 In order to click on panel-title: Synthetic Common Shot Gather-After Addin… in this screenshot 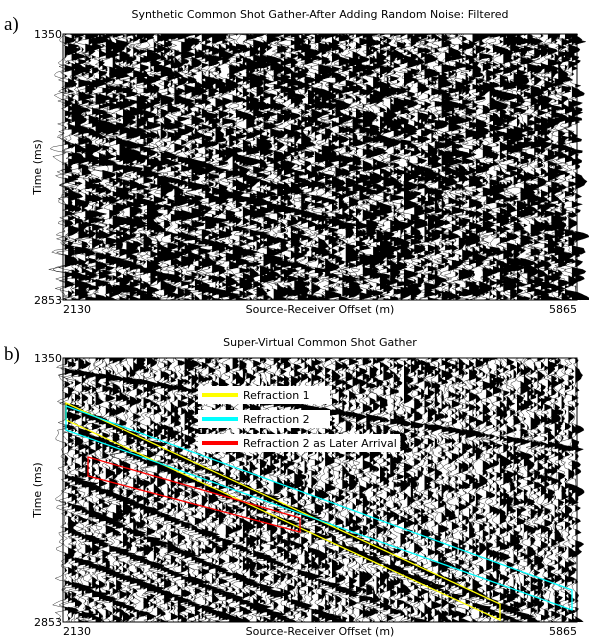, I will do `click(319, 14)`.